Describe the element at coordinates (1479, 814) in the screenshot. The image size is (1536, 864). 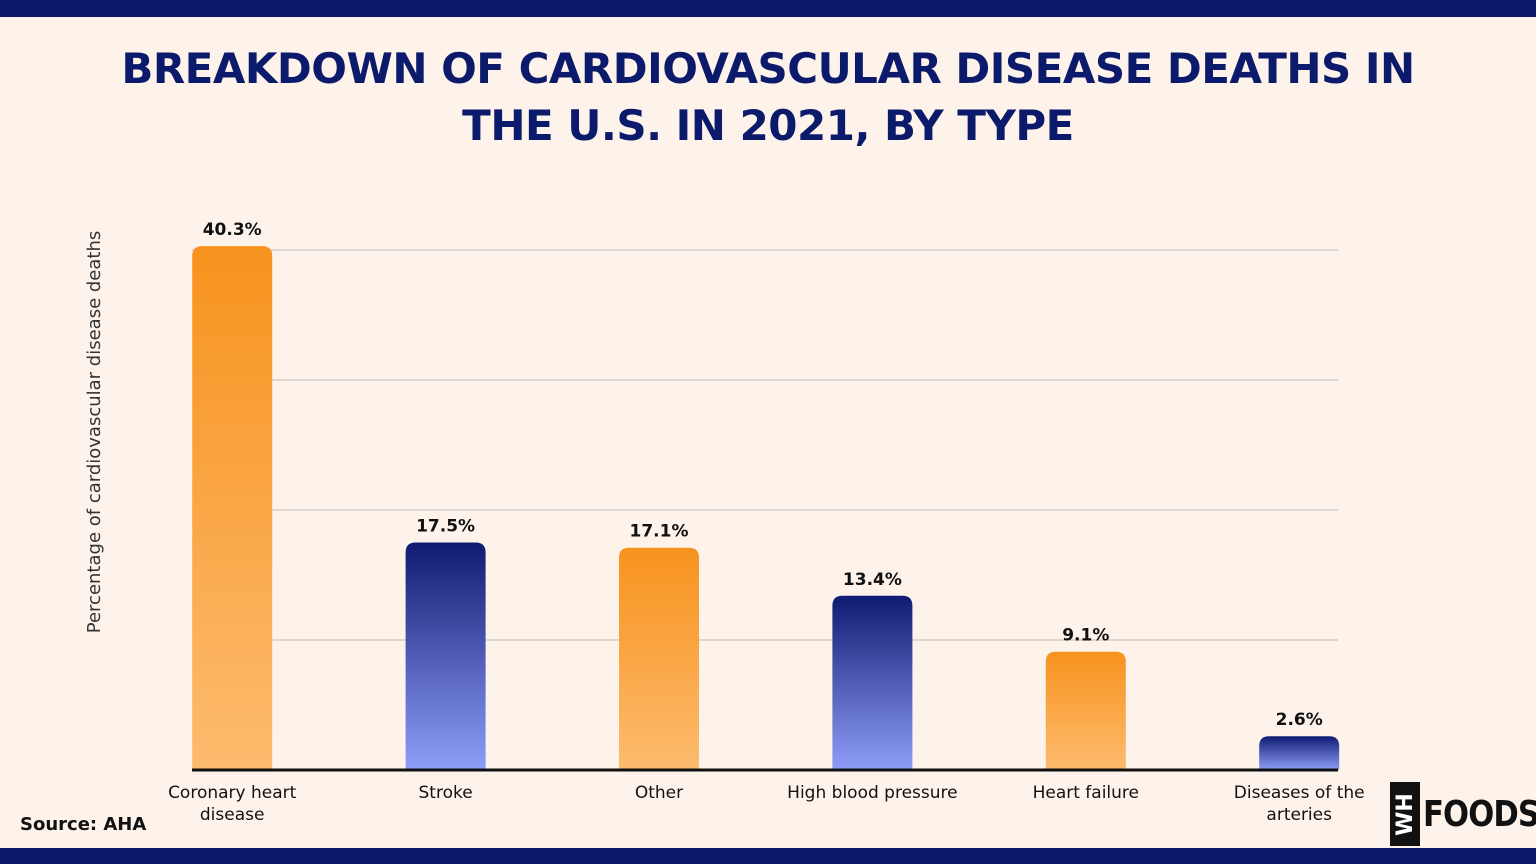
I see `logo-text: FOODS` at that location.